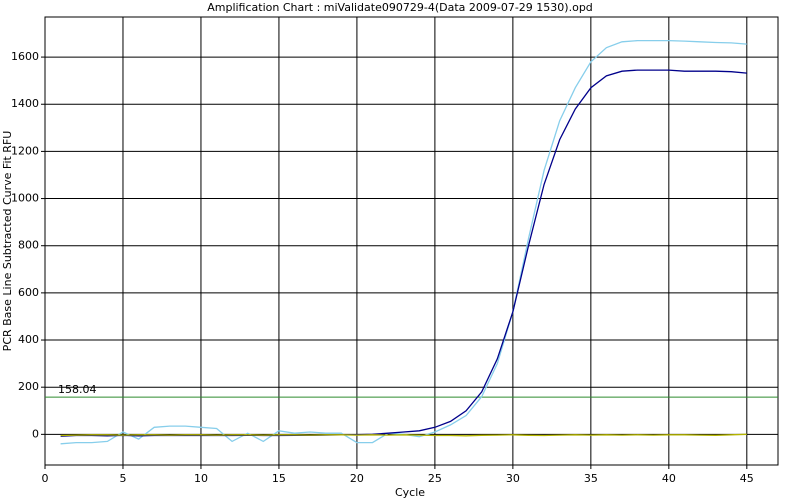 The width and height of the screenshot is (800, 500). I want to click on x-tick-label: 20, so click(357, 478).